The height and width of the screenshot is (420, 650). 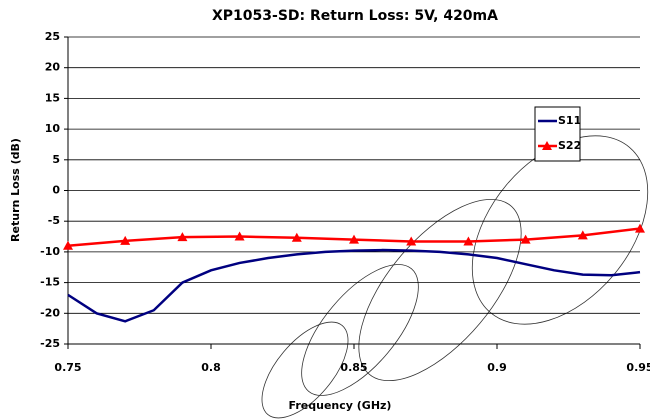 I want to click on legend-label: S22, so click(x=569, y=145).